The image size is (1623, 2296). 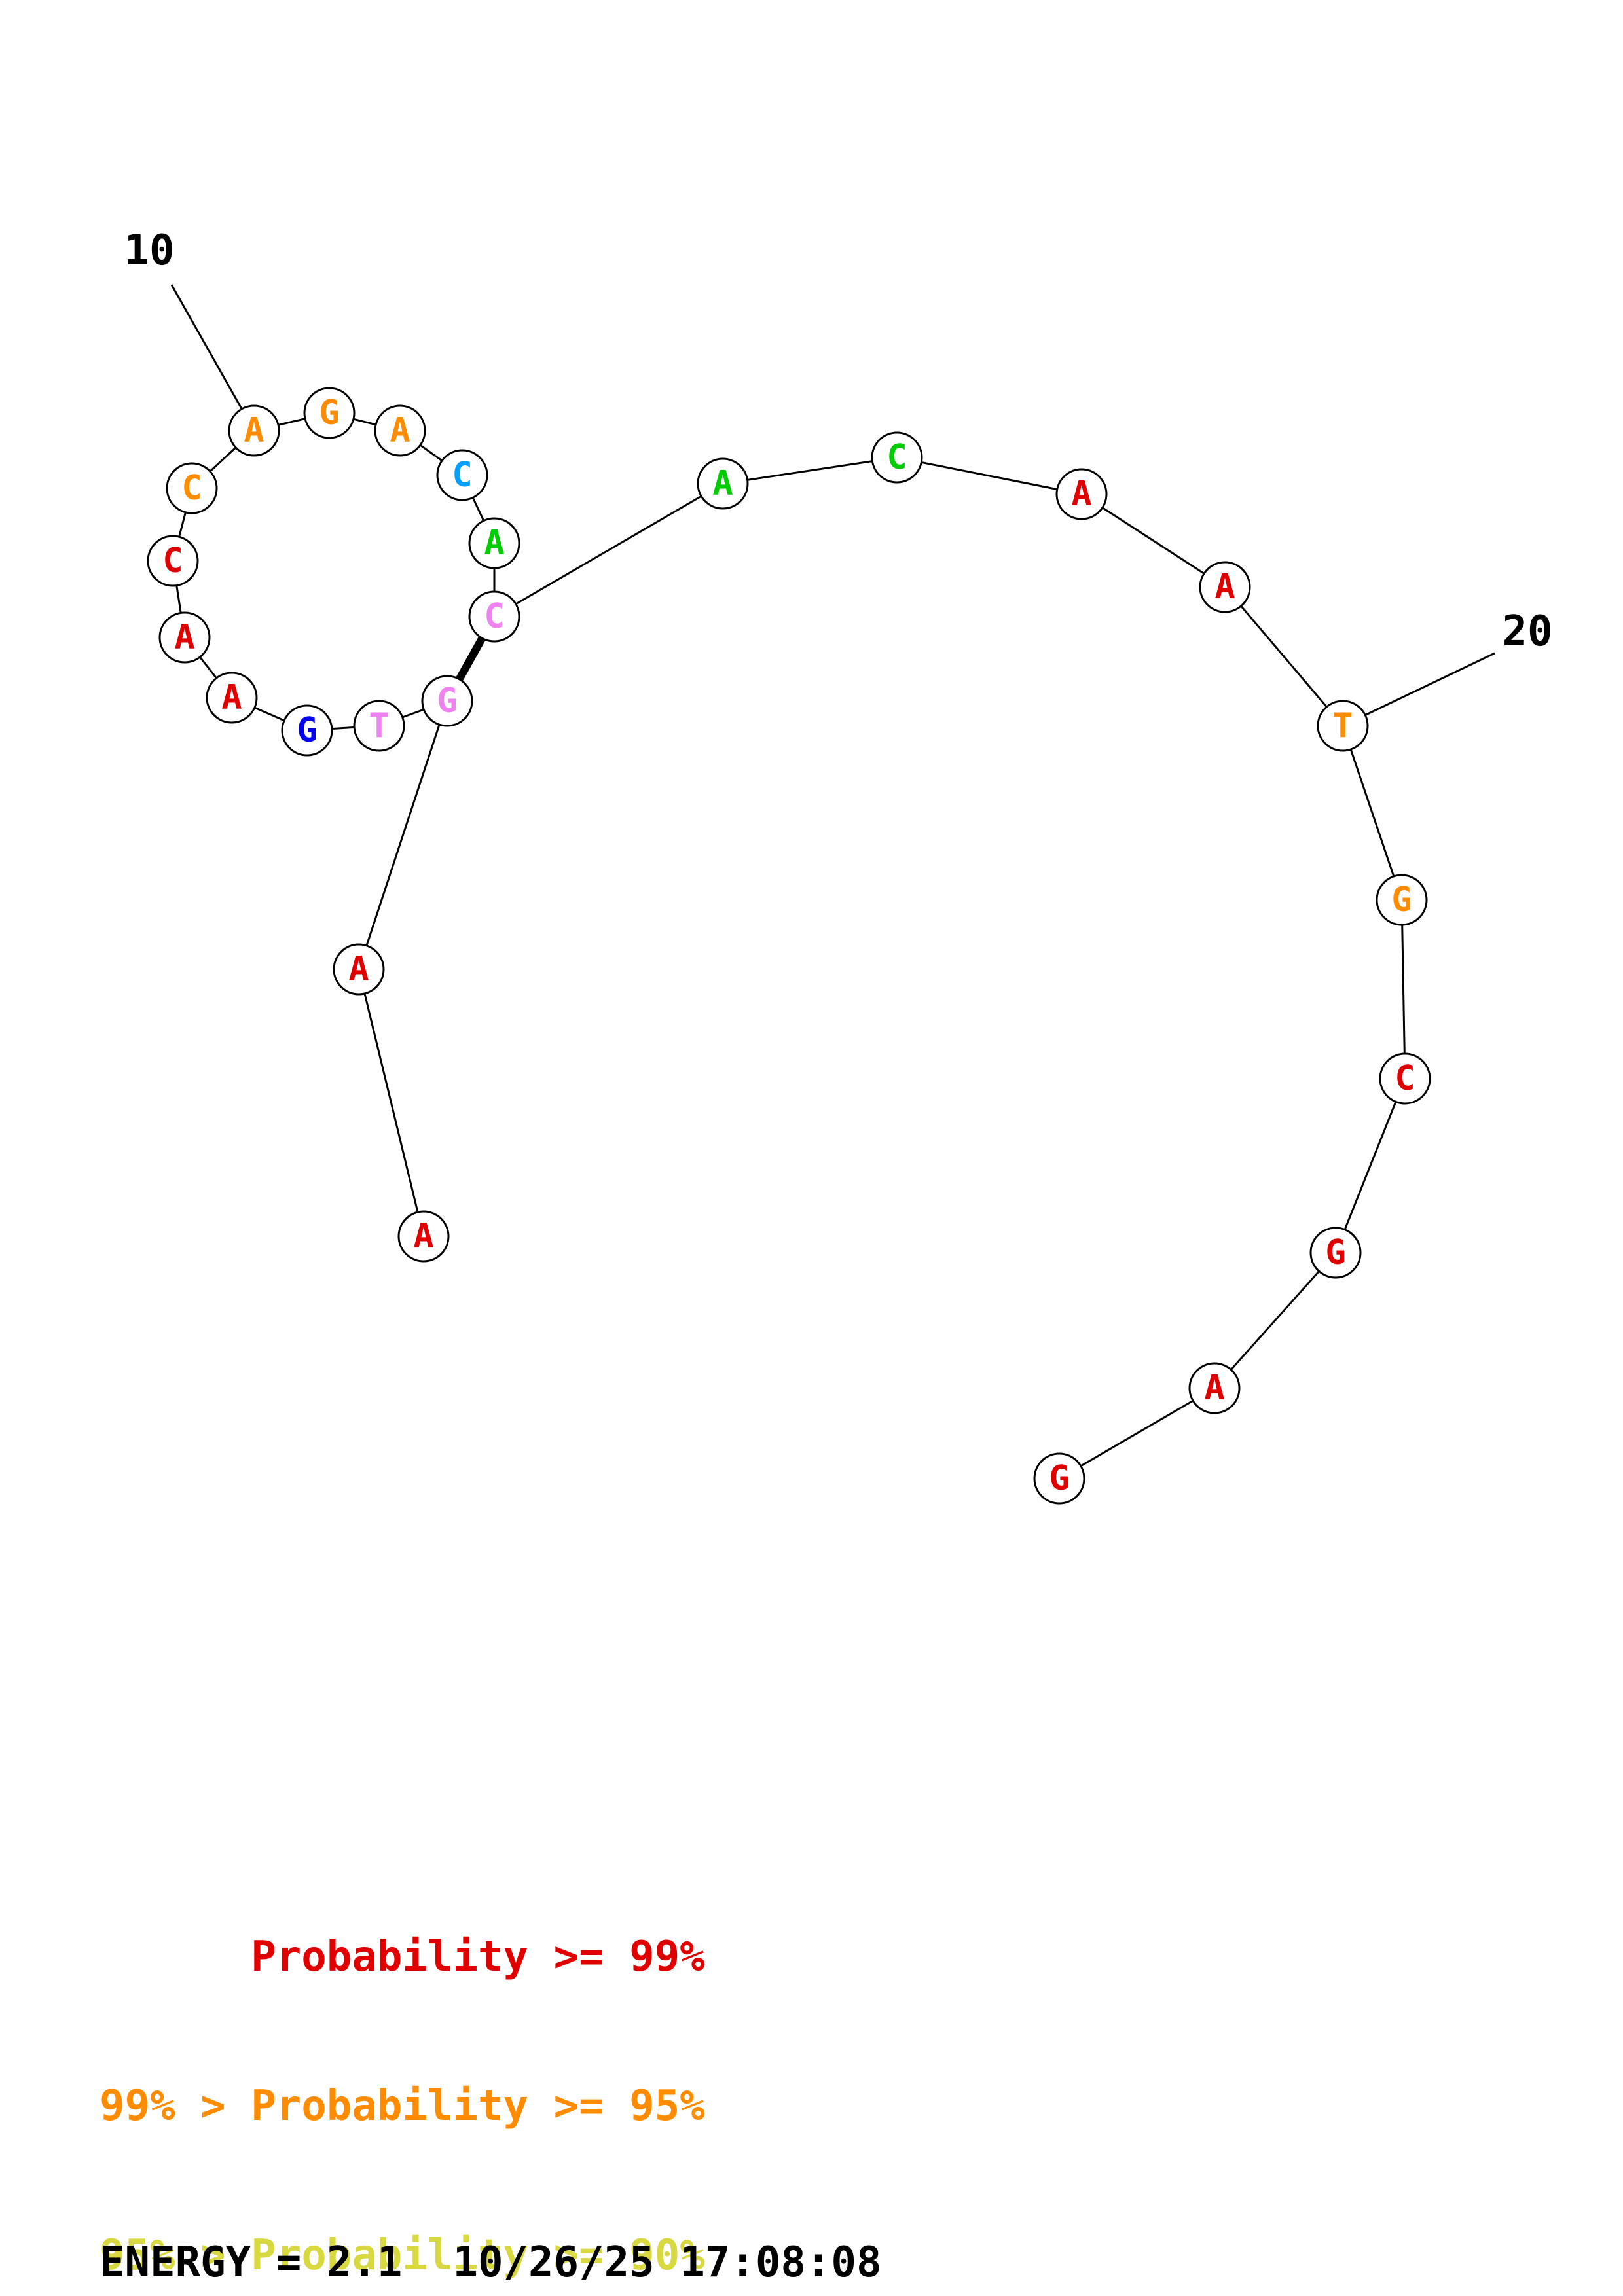 I want to click on nucleotide-base-9: C, so click(x=191, y=488).